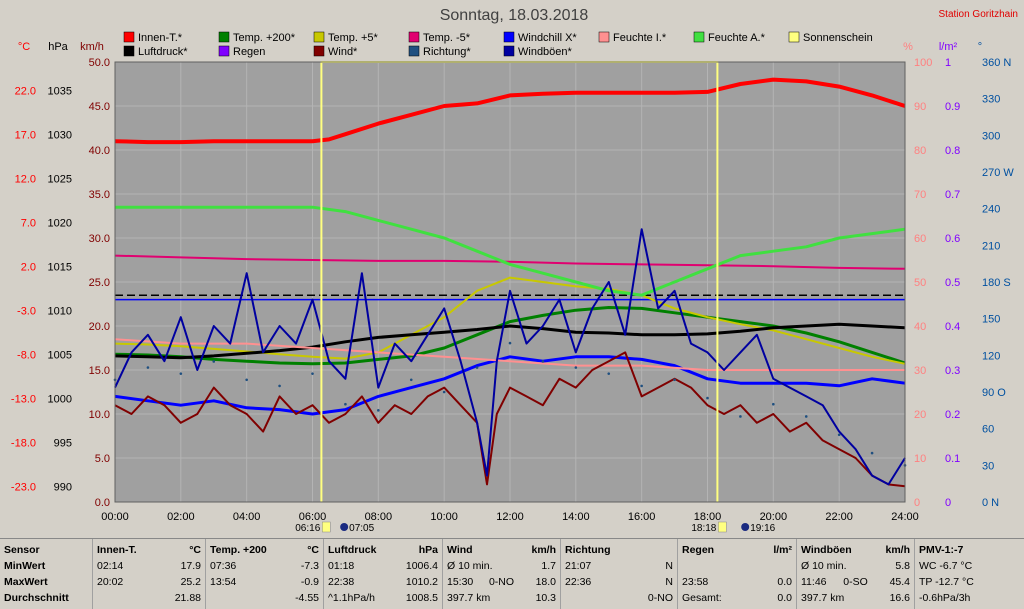 The width and height of the screenshot is (1024, 609). I want to click on axis-unit-label: %, so click(908, 47).